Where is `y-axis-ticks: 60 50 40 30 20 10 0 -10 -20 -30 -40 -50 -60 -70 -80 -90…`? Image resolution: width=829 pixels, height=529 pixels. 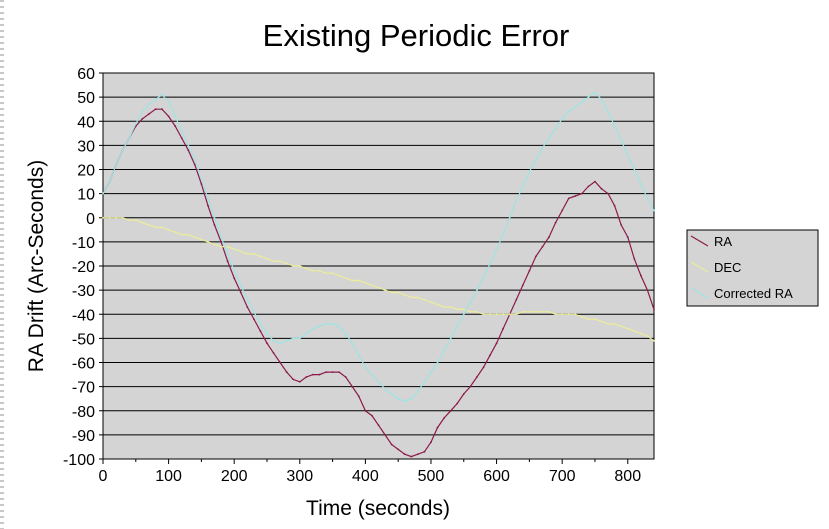 y-axis-ticks: 60 50 40 30 20 10 0 -10 -20 -30 -40 -50 -60 -70 -80 -90… is located at coordinates (83, 267).